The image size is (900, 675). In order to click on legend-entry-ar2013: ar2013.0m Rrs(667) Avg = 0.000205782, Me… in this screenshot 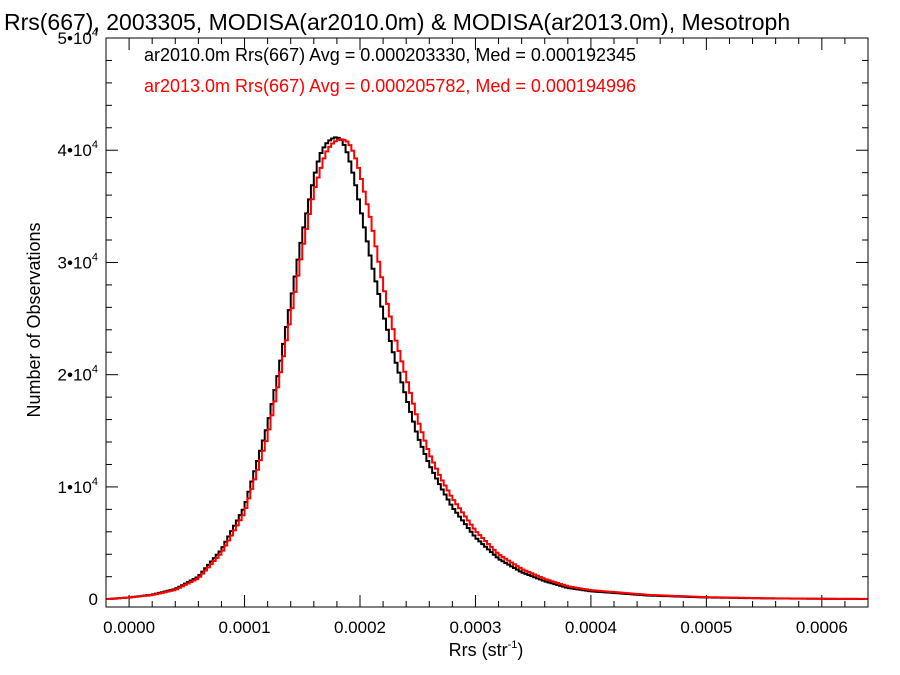, I will do `click(390, 86)`.